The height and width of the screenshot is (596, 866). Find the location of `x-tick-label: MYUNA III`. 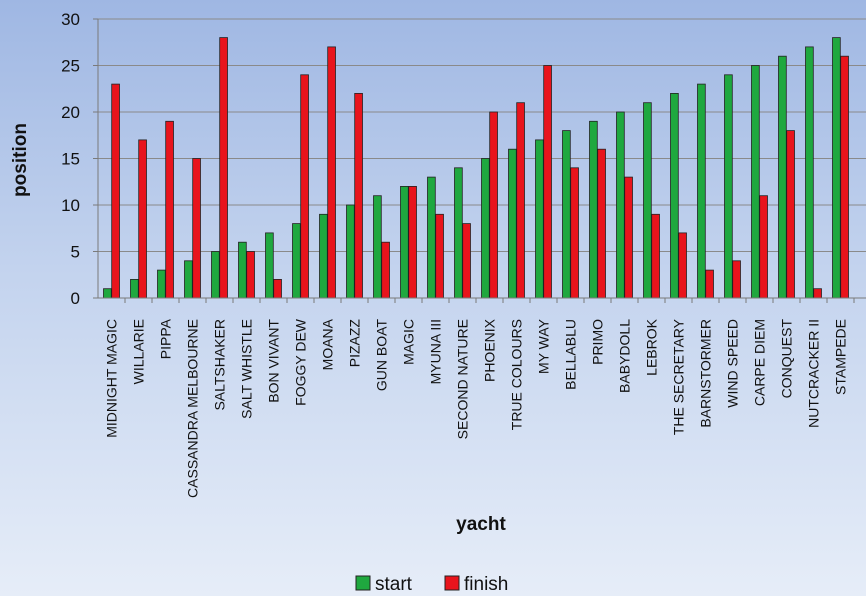

x-tick-label: MYUNA III is located at coordinates (436, 351).